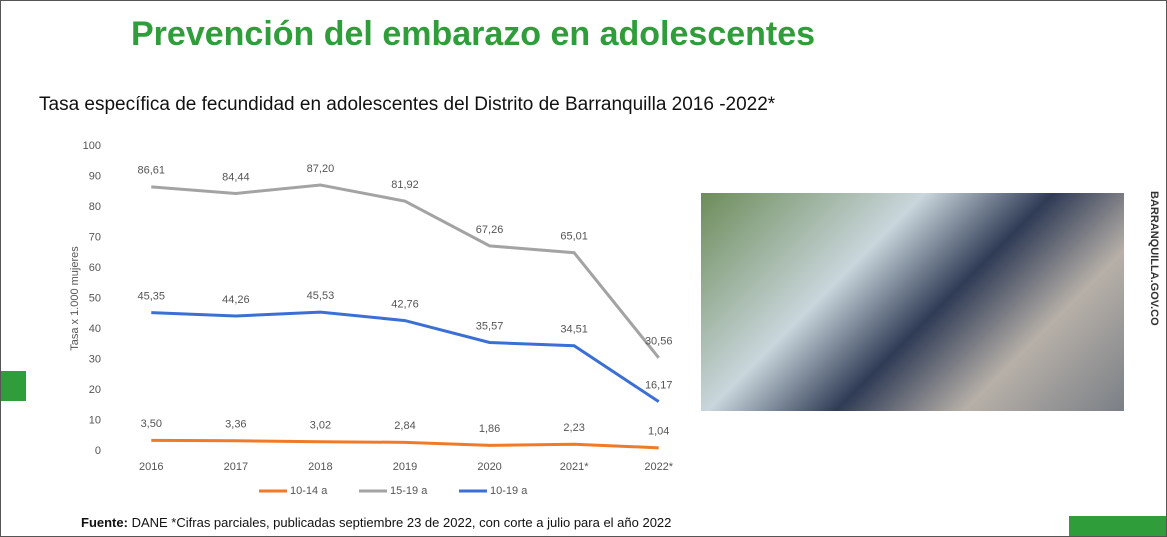  I want to click on x-tick-label: 2019, so click(405, 467).